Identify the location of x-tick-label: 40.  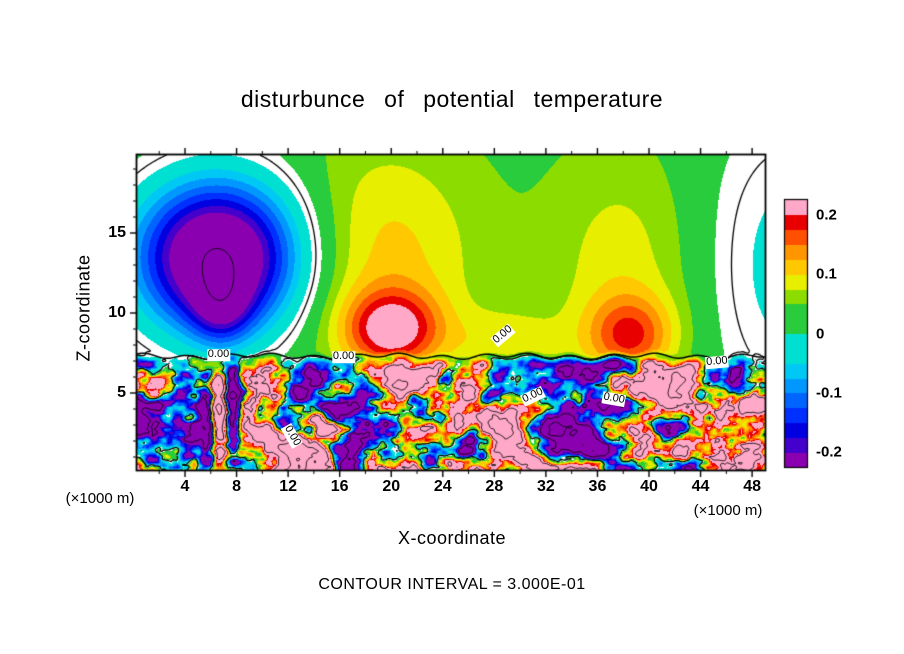
(649, 486).